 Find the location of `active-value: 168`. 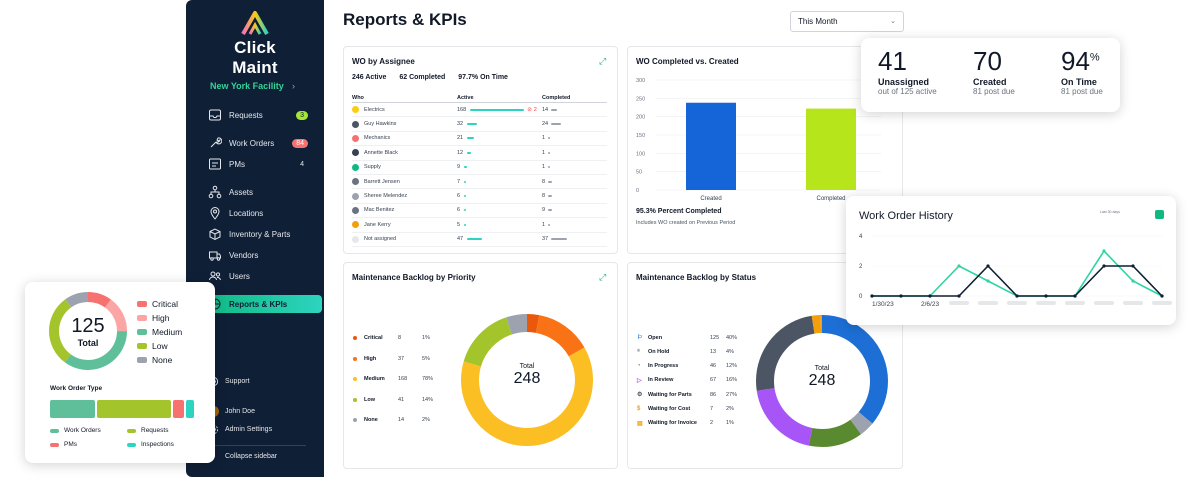

active-value: 168 is located at coordinates (462, 109).